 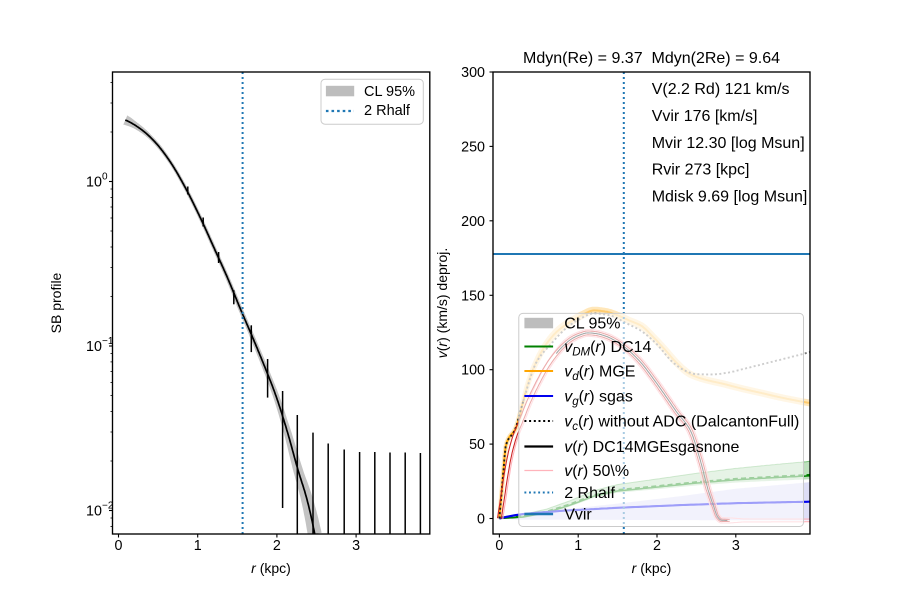 What do you see at coordinates (728, 143) in the screenshot?
I see `svg-text: Mvir 12.30 [log Msun]` at bounding box center [728, 143].